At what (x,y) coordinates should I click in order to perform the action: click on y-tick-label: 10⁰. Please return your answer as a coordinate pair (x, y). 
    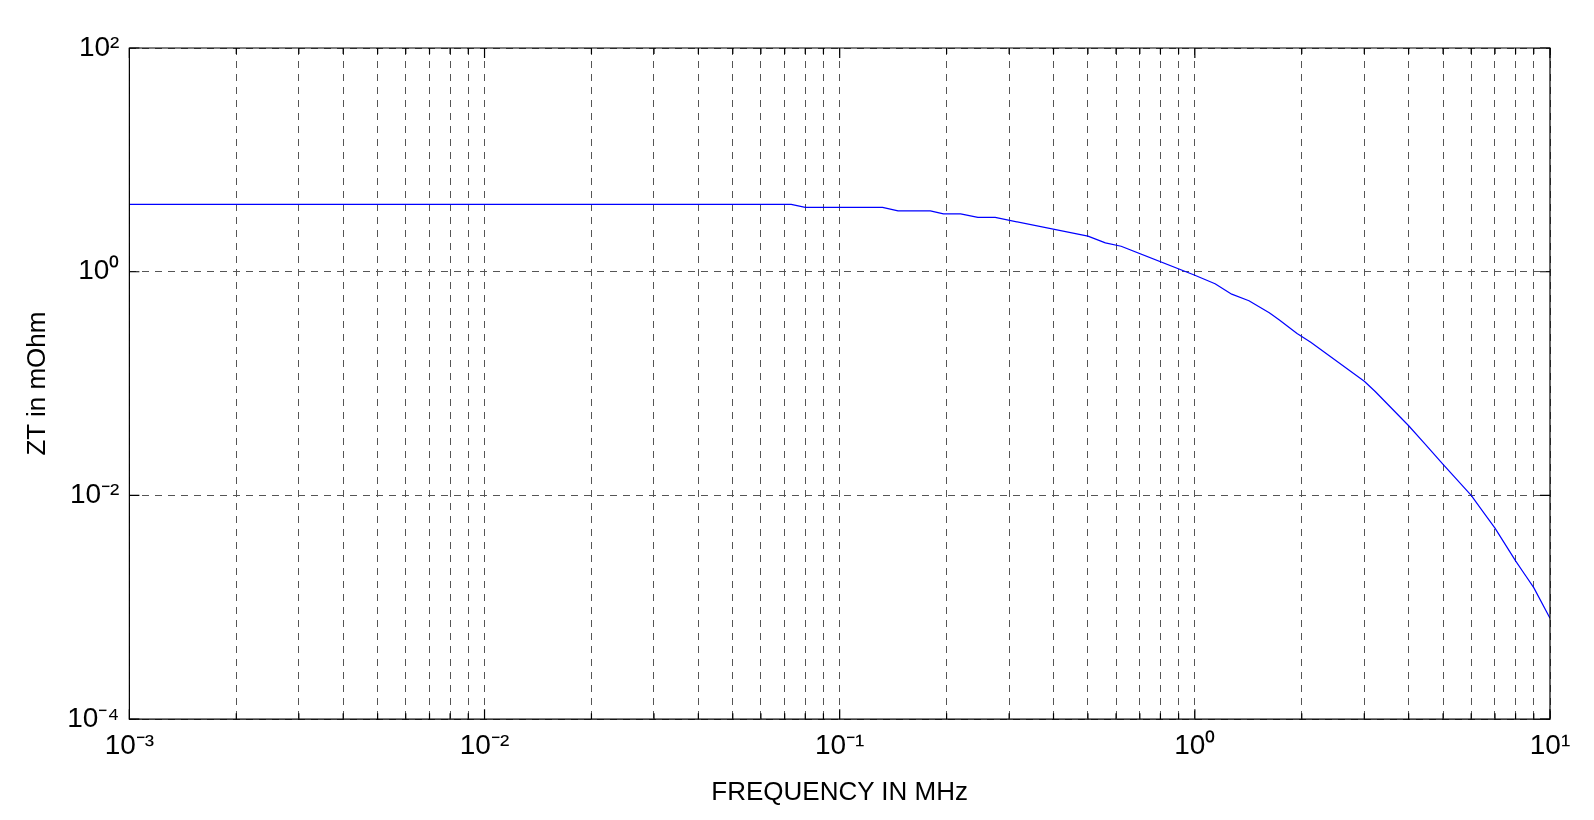
    Looking at the image, I should click on (99, 270).